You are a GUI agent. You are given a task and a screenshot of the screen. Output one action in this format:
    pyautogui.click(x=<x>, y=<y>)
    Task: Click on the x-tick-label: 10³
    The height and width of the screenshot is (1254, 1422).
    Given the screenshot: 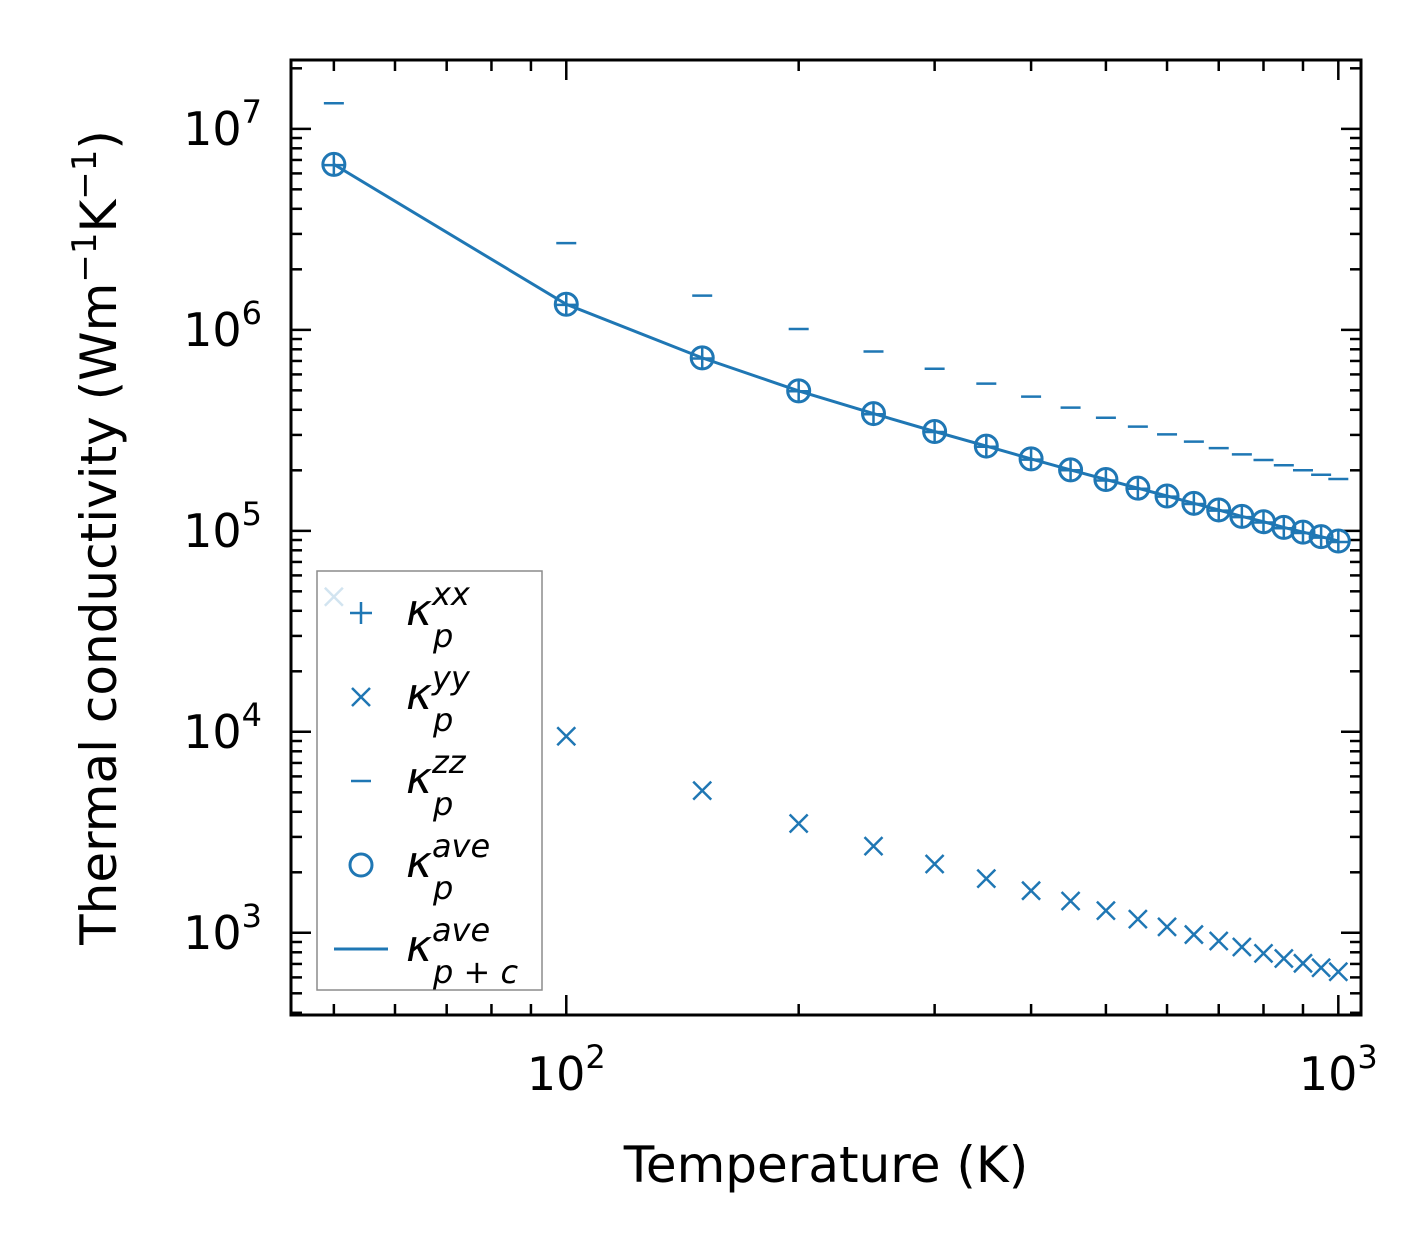 What is the action you would take?
    pyautogui.click(x=1338, y=1069)
    